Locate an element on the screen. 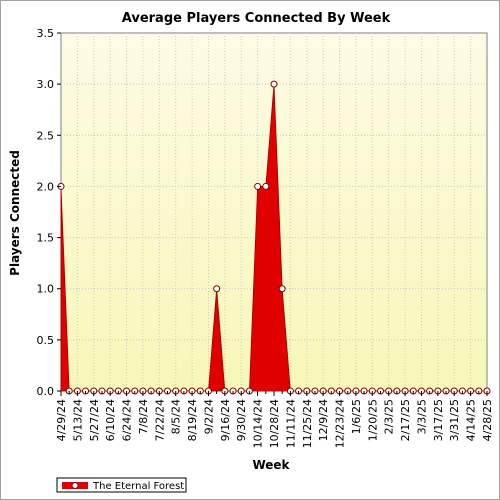  x-tick-label: 11/25/24 is located at coordinates (307, 423).